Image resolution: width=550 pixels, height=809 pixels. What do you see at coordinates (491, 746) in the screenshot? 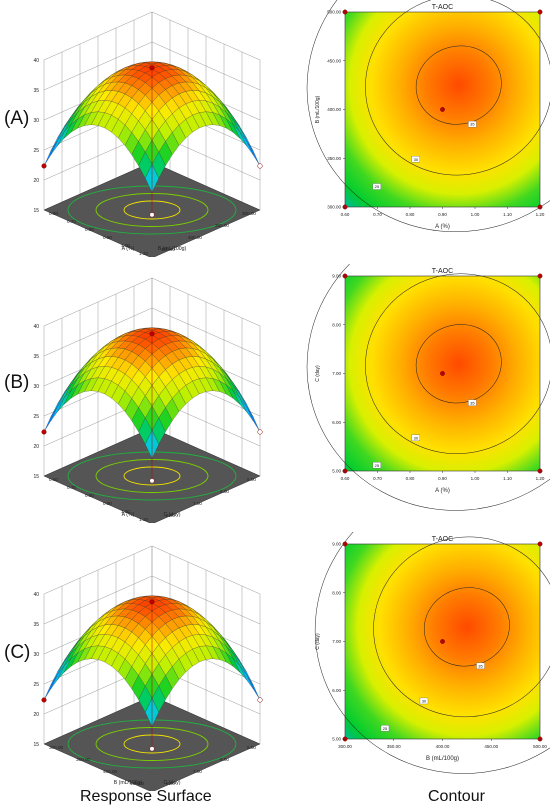
I see `x-tick-label: 450.00` at bounding box center [491, 746].